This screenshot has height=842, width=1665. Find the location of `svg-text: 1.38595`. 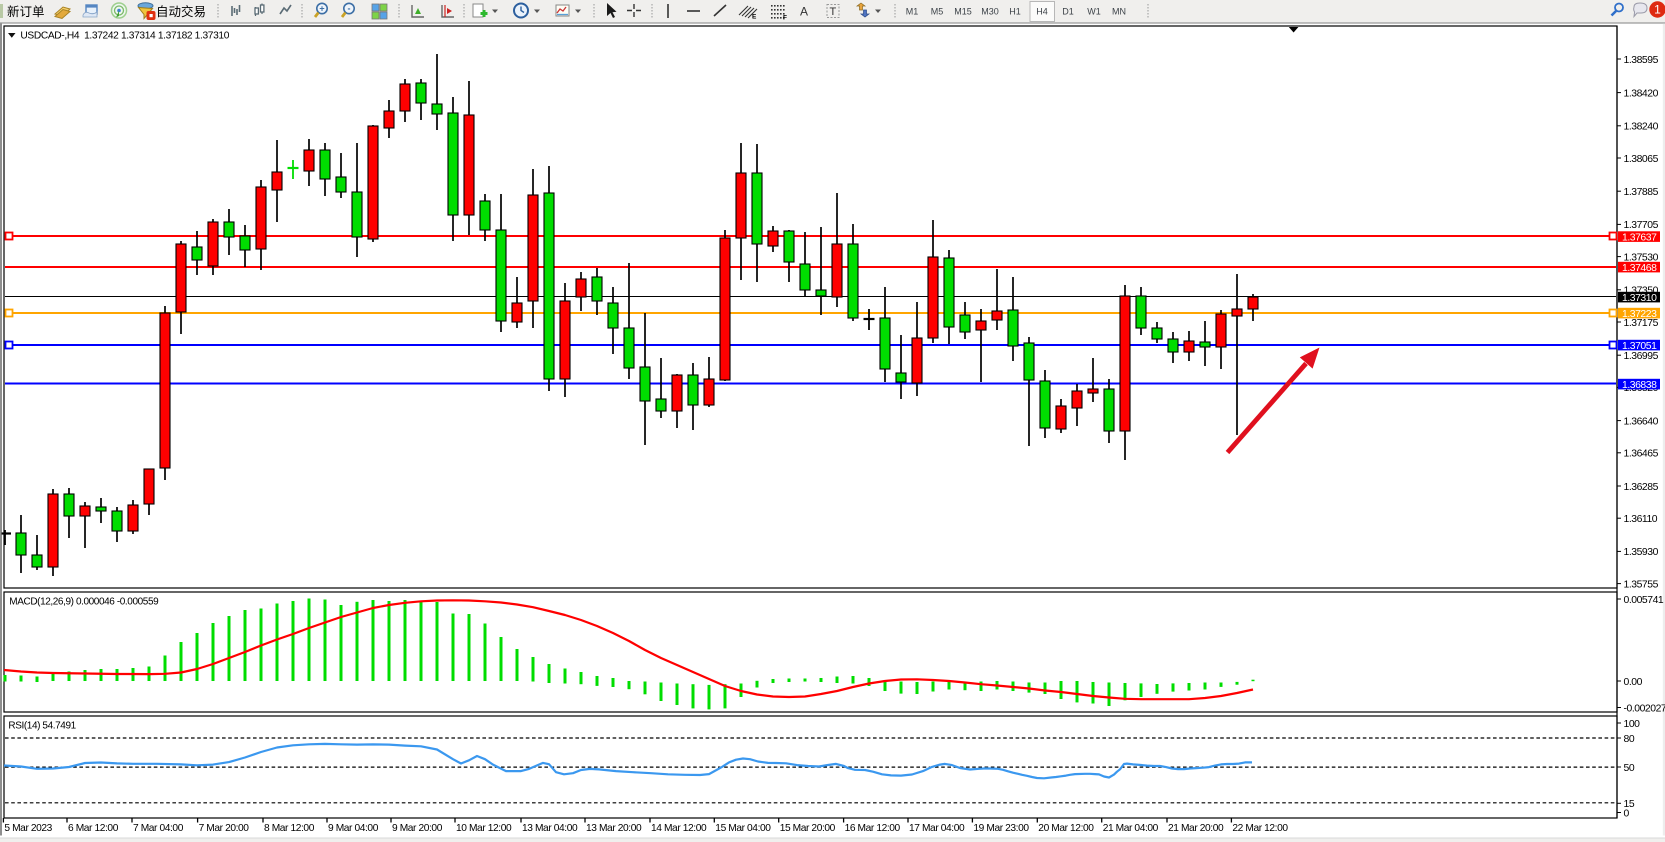

svg-text: 1.38595 is located at coordinates (1641, 60).